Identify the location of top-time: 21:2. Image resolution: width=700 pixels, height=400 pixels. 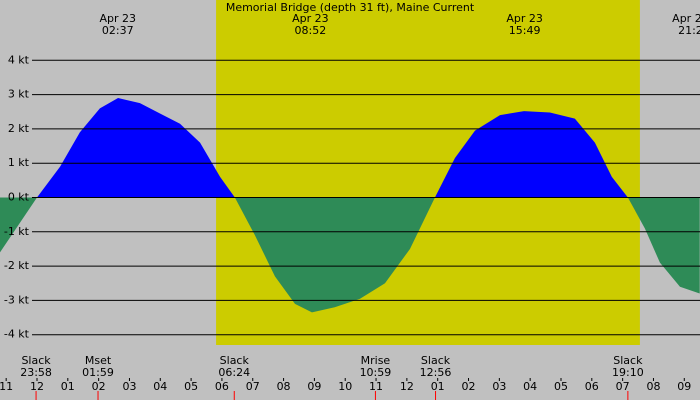
(689, 30).